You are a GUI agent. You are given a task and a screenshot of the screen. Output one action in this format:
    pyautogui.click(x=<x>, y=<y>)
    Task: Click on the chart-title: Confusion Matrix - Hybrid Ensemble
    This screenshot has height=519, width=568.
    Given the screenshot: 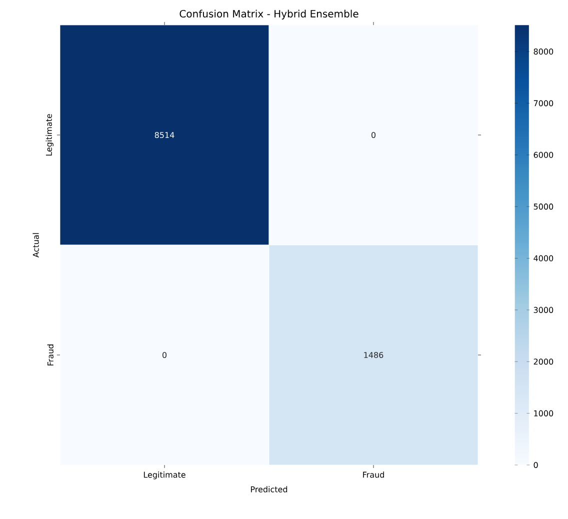 What is the action you would take?
    pyautogui.click(x=269, y=15)
    